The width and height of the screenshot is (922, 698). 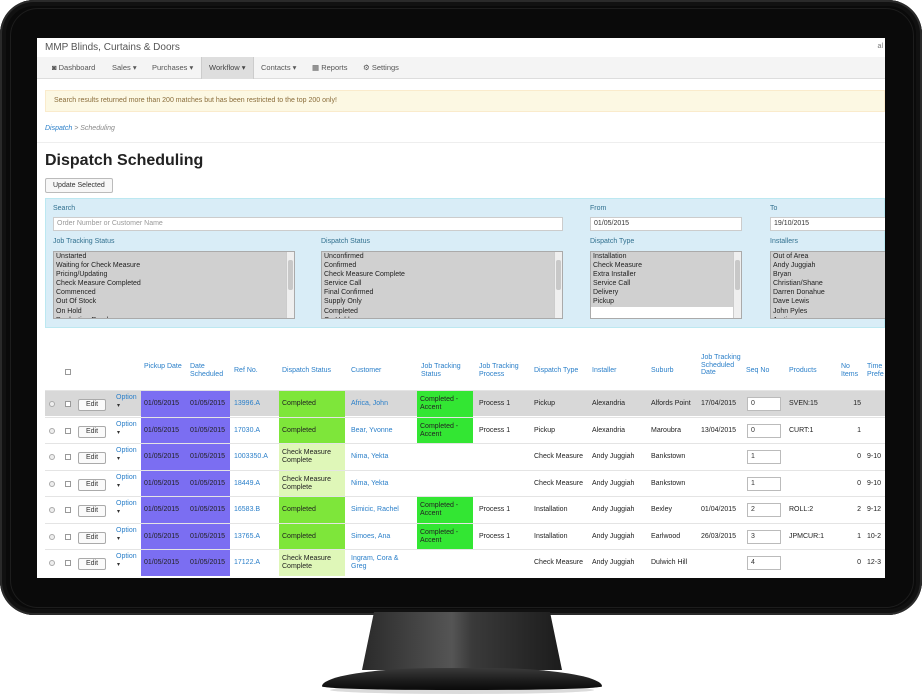 What do you see at coordinates (370, 456) in the screenshot?
I see `customer-name: Nima, Yekta` at bounding box center [370, 456].